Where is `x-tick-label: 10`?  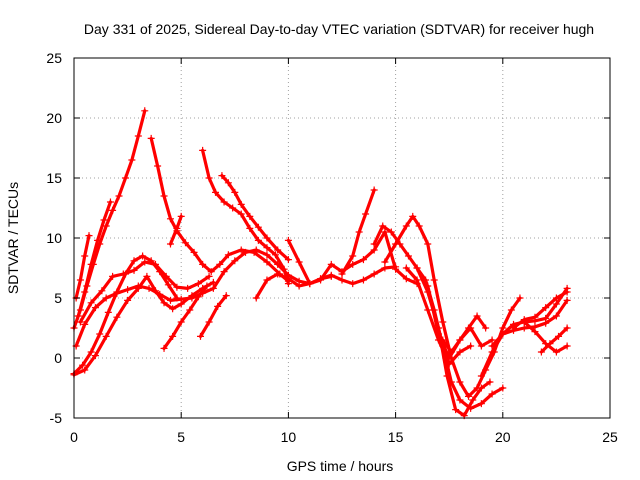 x-tick-label: 10 is located at coordinates (289, 437).